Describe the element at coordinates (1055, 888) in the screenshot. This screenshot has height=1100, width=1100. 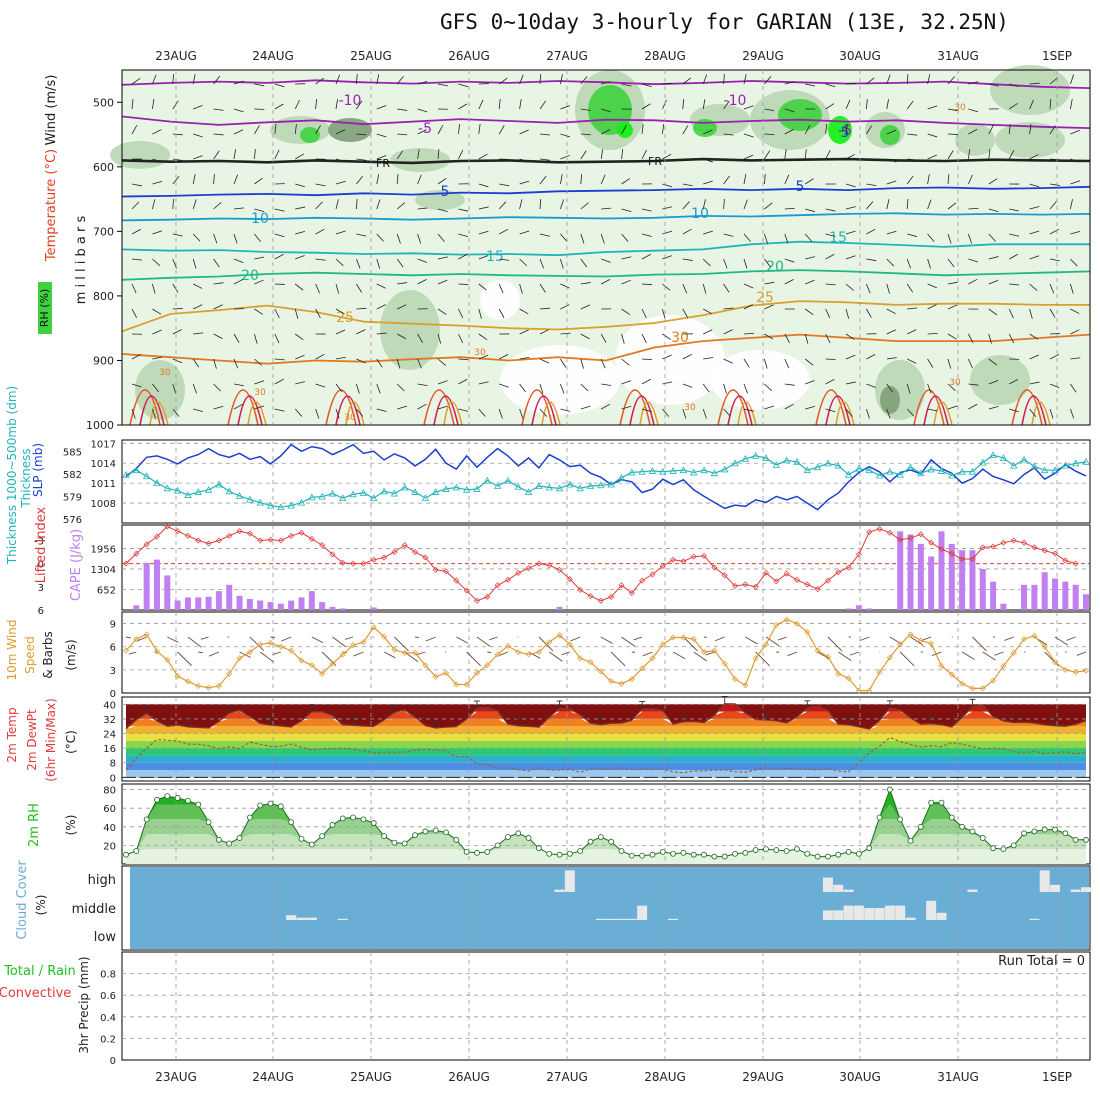
I see `cloud-patch-high` at that location.